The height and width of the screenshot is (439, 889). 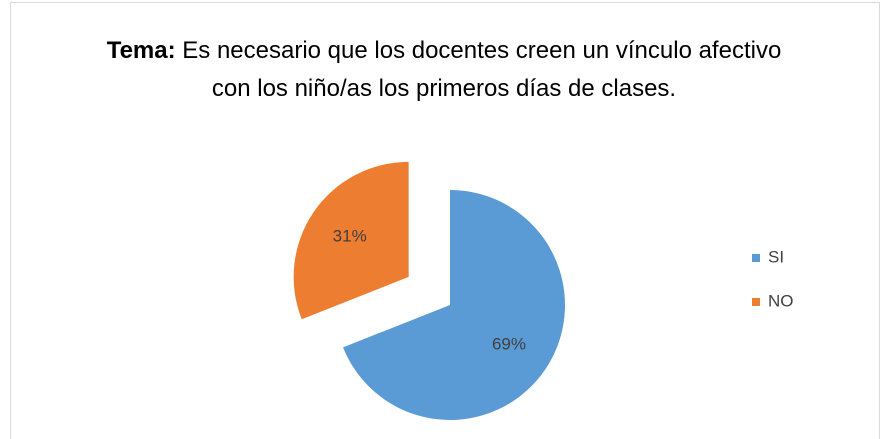 What do you see at coordinates (776, 256) in the screenshot?
I see `legend-label: SI` at bounding box center [776, 256].